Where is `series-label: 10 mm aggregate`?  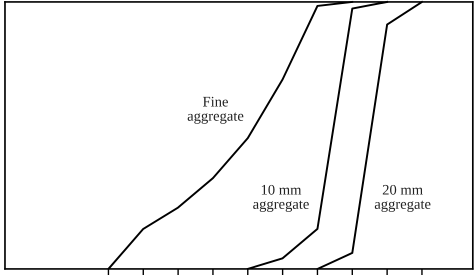
series-label: 10 mm aggregate is located at coordinates (281, 198).